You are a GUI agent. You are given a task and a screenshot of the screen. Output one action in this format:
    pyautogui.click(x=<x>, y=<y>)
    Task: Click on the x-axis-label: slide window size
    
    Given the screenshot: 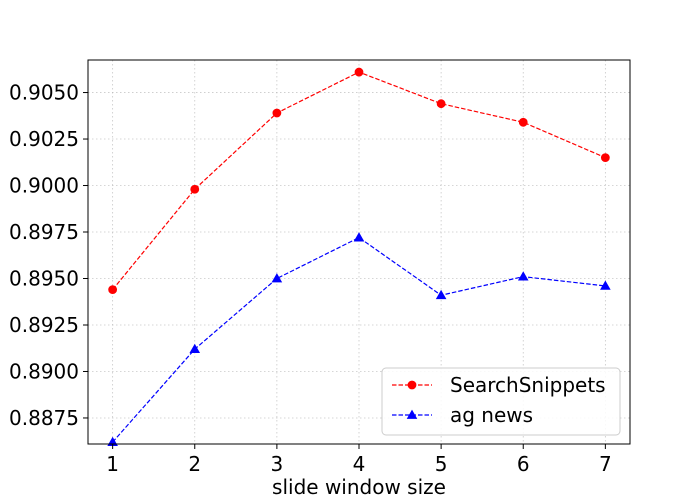 What is the action you would take?
    pyautogui.click(x=359, y=487)
    